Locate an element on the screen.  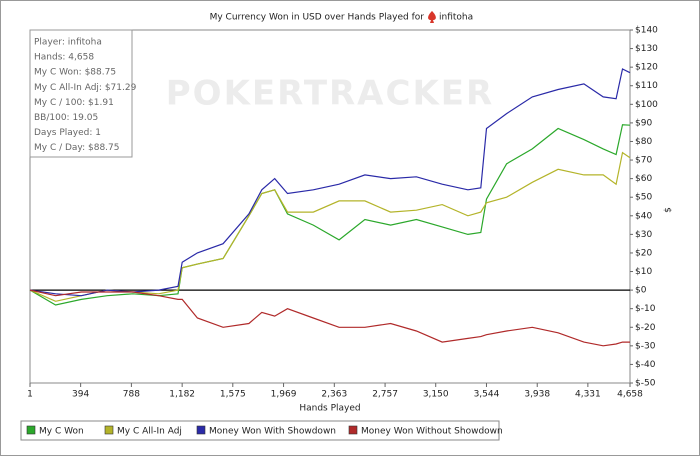
x-tick-label: 3,544 is located at coordinates (487, 395).